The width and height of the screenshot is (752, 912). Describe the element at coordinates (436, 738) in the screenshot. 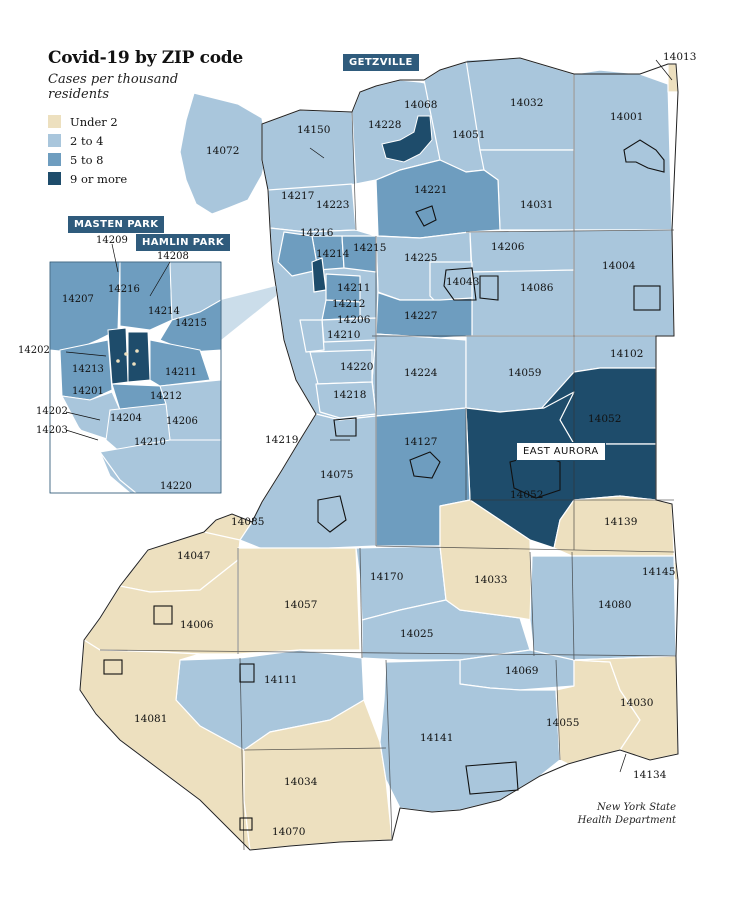

I see `zip-label-14141: 14141` at that location.